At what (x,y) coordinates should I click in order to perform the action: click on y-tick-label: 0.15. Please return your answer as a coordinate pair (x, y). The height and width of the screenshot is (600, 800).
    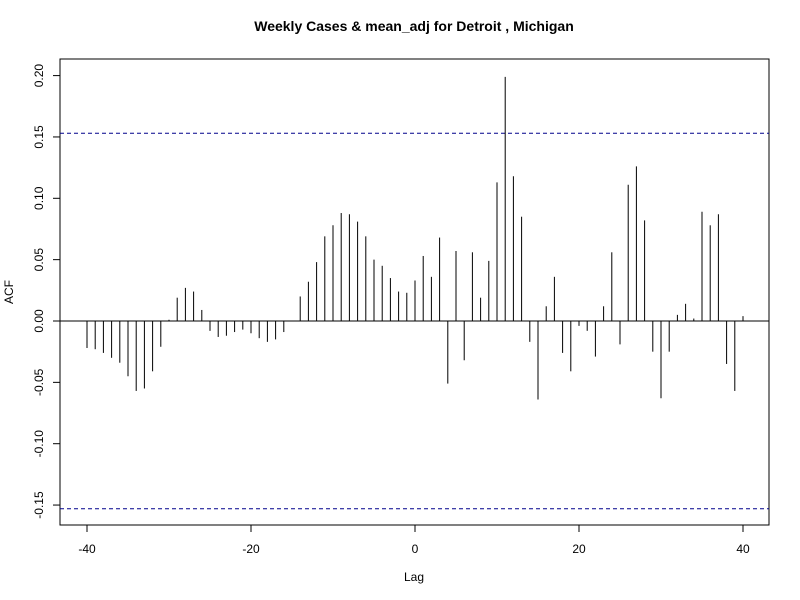
    Looking at the image, I should click on (39, 137).